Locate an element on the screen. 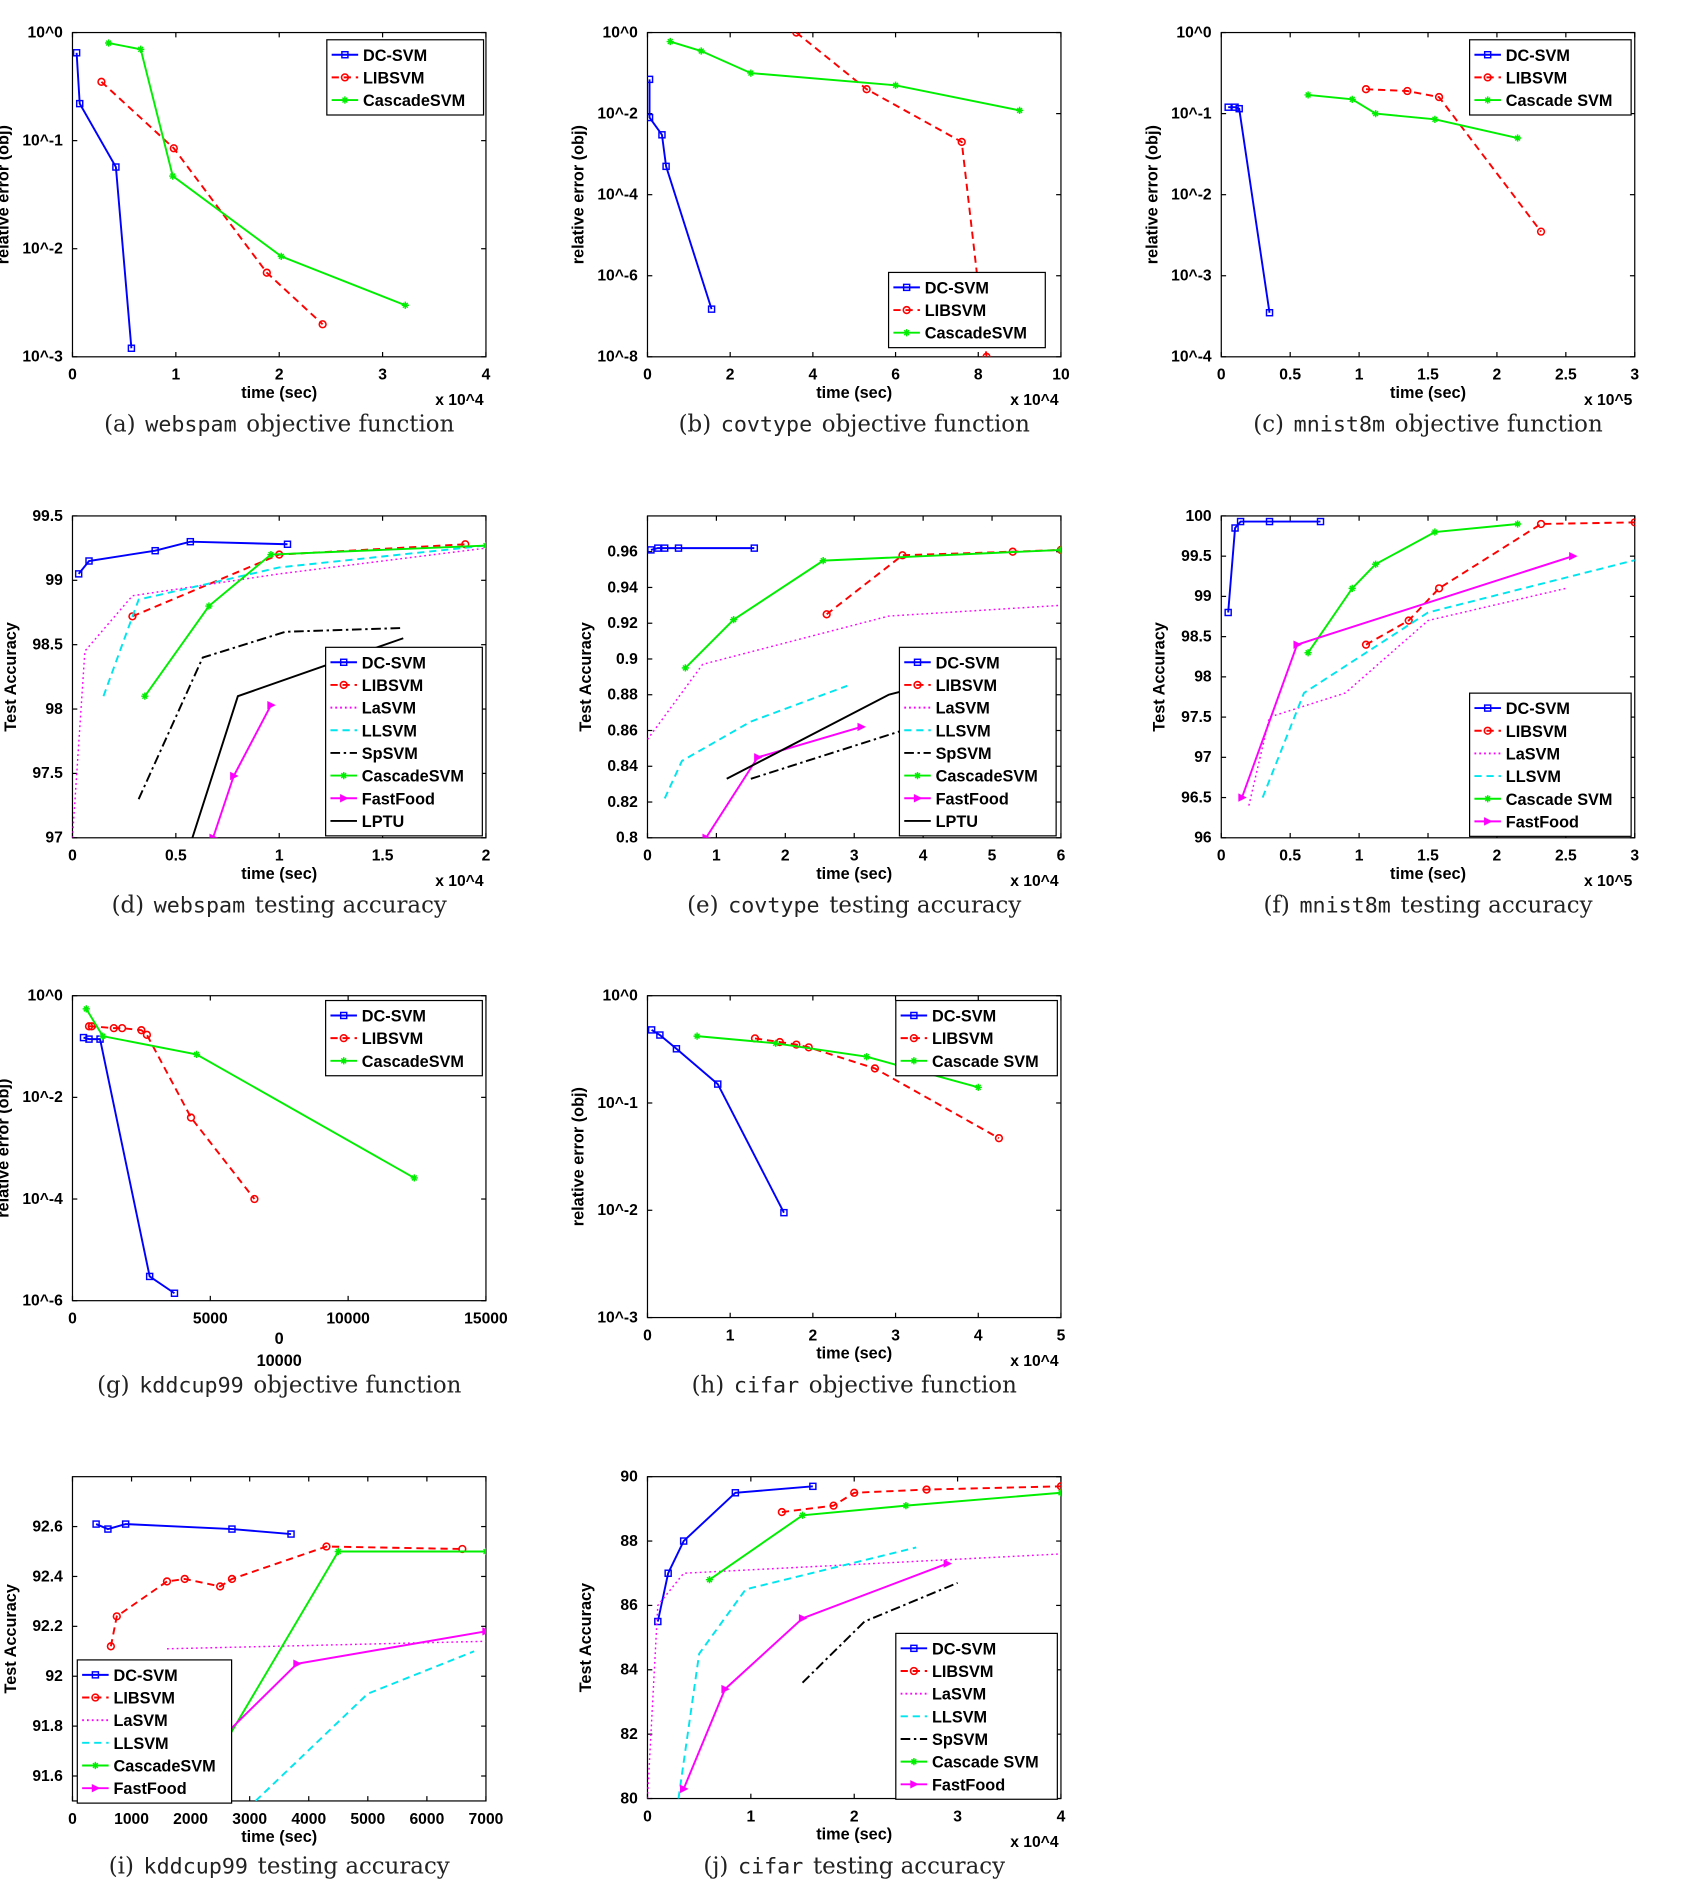  x-tick-label: 6 is located at coordinates (895, 375).